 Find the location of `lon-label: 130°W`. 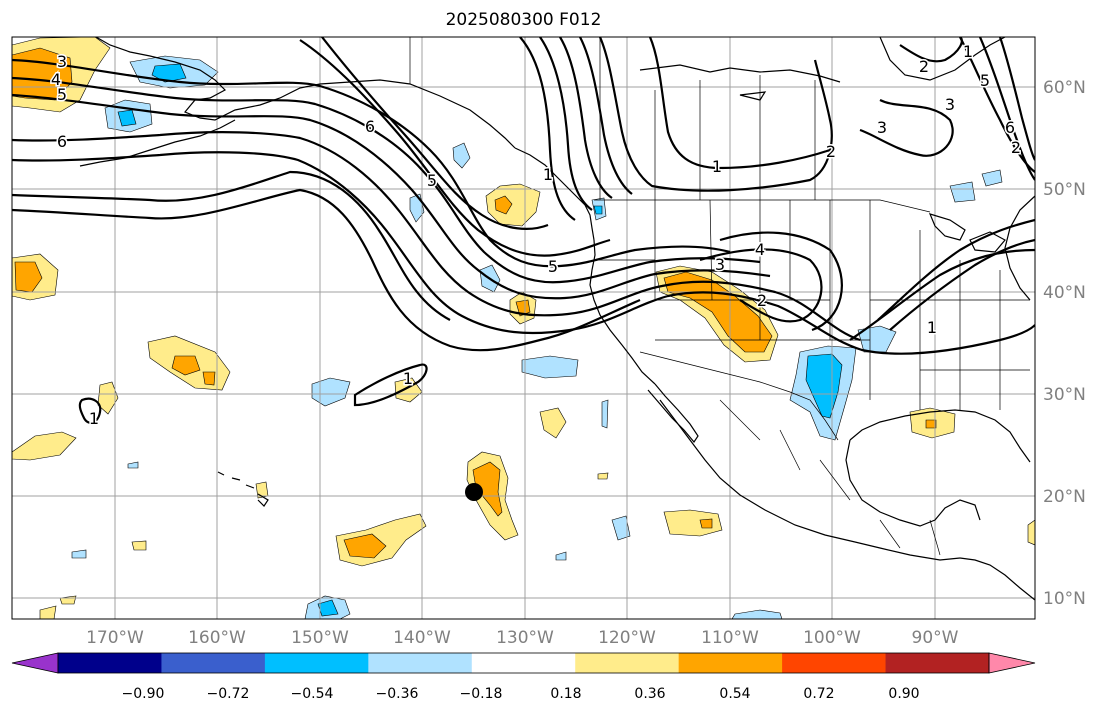

lon-label: 130°W is located at coordinates (525, 638).